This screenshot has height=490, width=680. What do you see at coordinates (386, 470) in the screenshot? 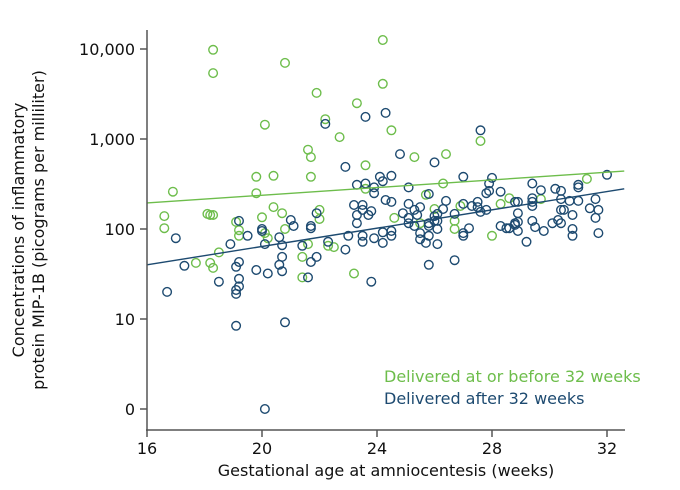
I see `x-axis-label: Gestational age at amniocentesis (weeks)` at bounding box center [386, 470].